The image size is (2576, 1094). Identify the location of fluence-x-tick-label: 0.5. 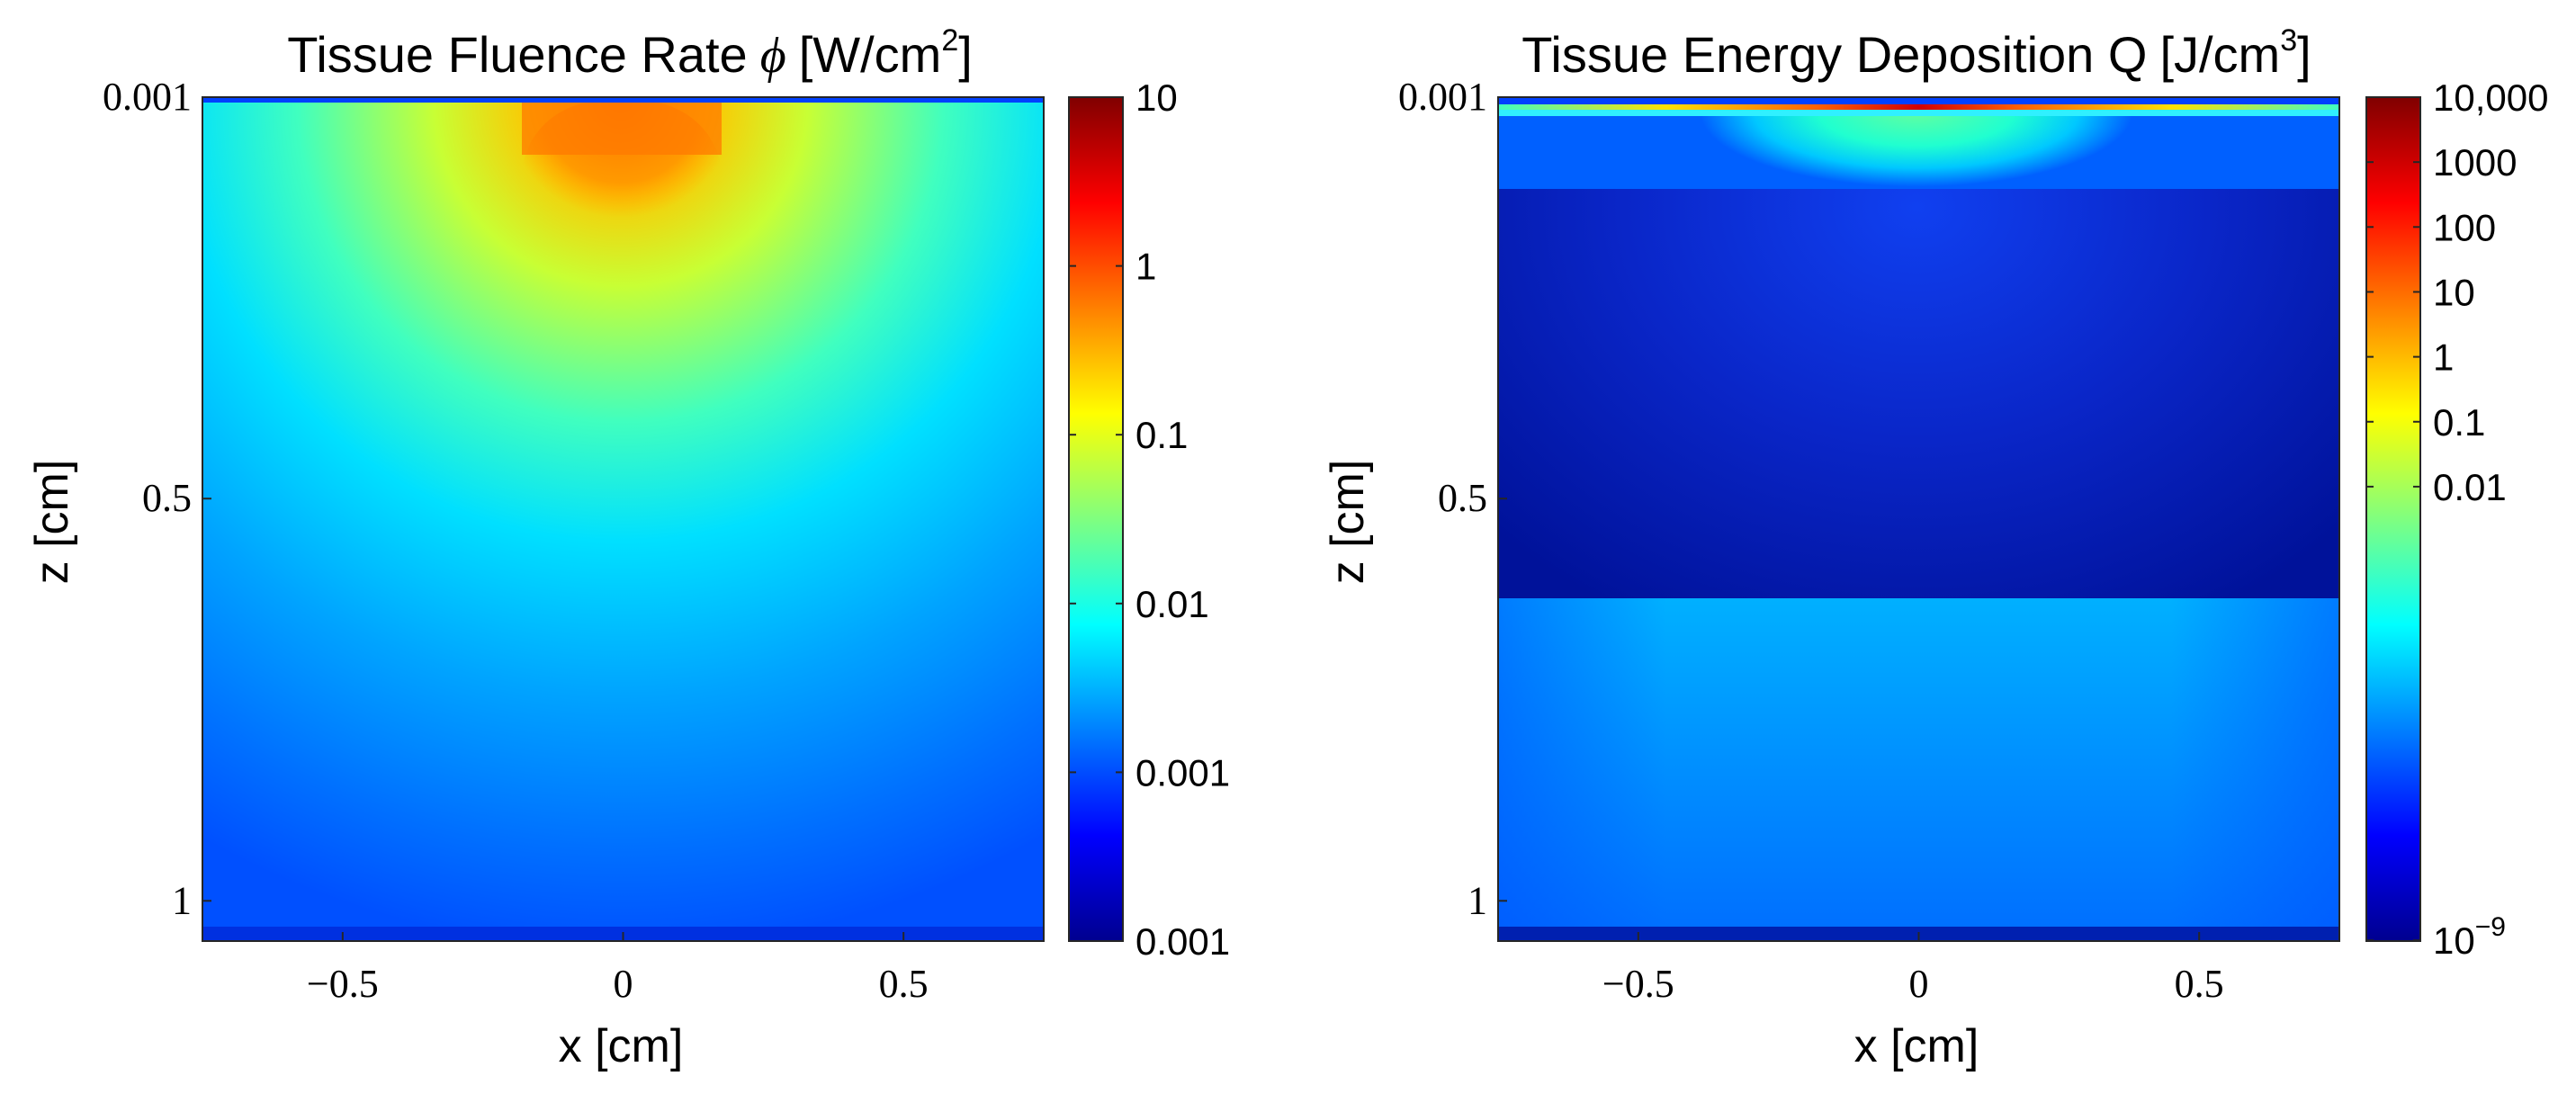
(904, 984).